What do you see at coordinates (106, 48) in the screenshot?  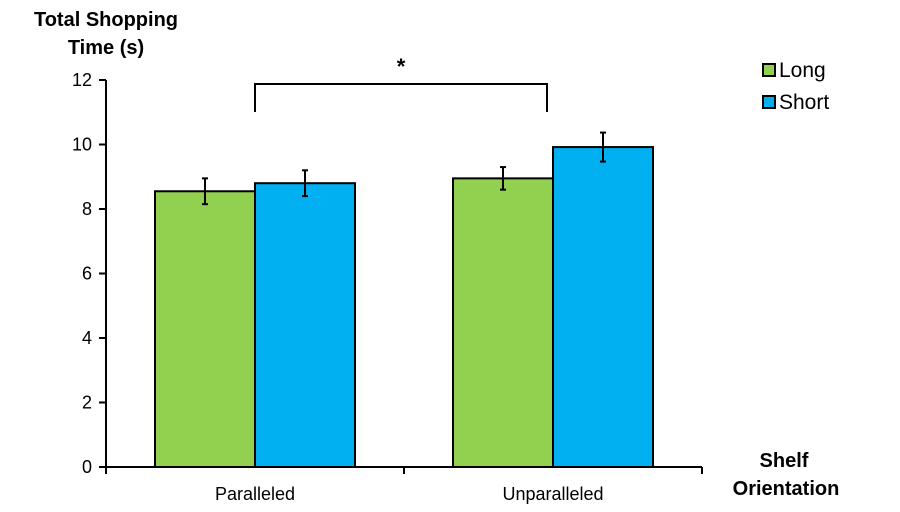 I see `y-axis-title-line-2: Time (s)` at bounding box center [106, 48].